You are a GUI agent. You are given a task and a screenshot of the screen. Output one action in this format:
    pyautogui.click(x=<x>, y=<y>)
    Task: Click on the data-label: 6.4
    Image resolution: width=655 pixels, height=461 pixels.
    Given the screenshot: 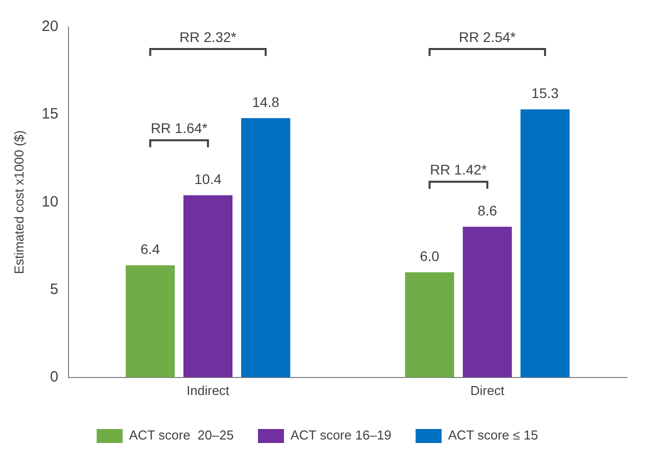 What is the action you would take?
    pyautogui.click(x=150, y=249)
    